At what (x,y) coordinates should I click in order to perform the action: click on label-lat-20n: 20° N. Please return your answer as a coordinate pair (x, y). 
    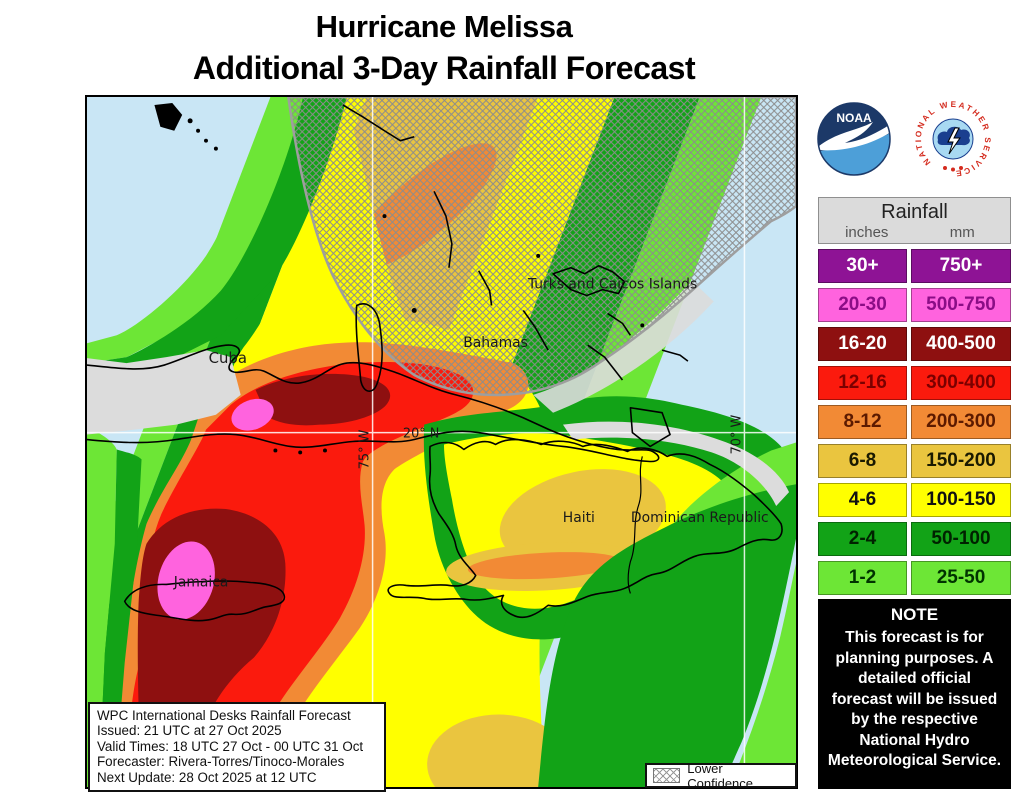
    Looking at the image, I should click on (421, 434).